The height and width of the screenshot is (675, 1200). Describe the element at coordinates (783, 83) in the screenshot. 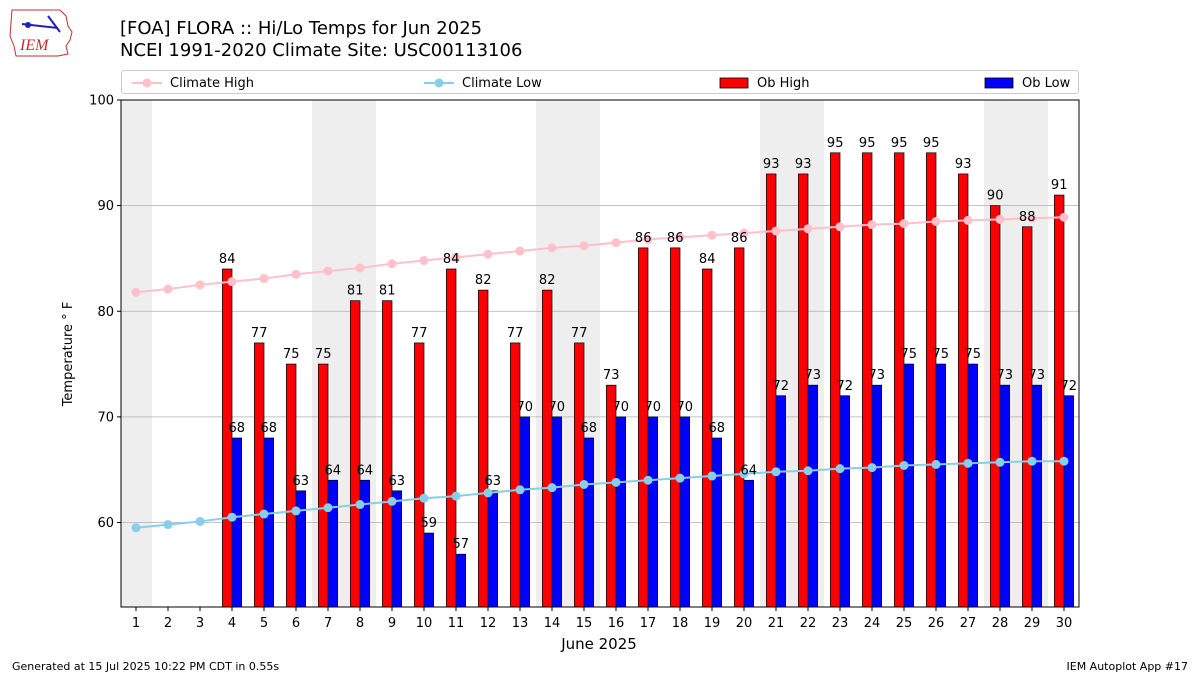

I see `legend-ob-high-label: Ob High` at that location.